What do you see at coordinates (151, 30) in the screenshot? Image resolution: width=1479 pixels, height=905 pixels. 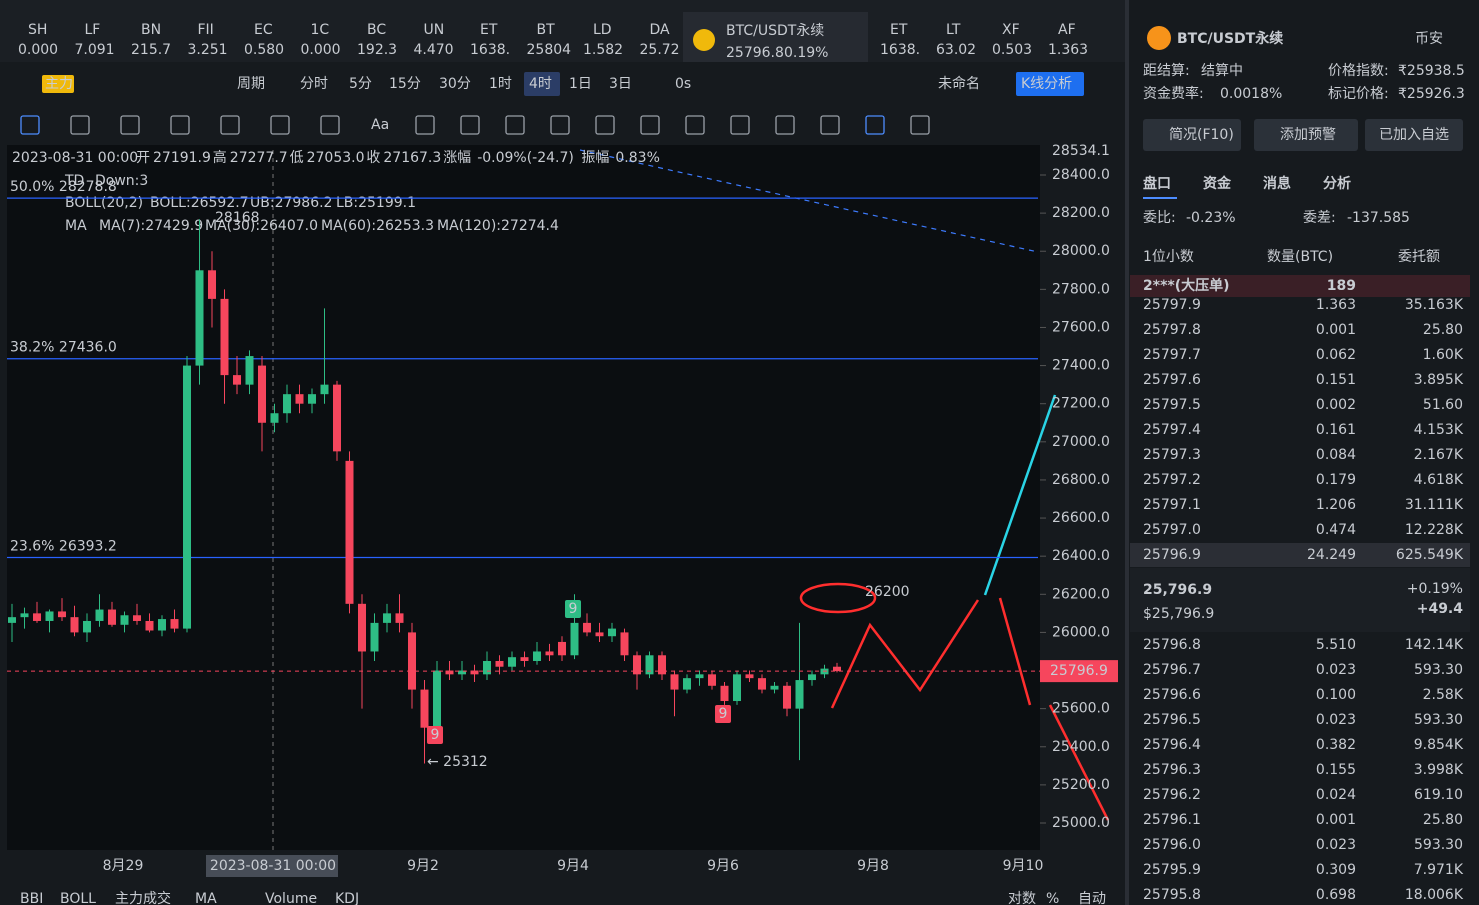 I see `tab-name: BN` at bounding box center [151, 30].